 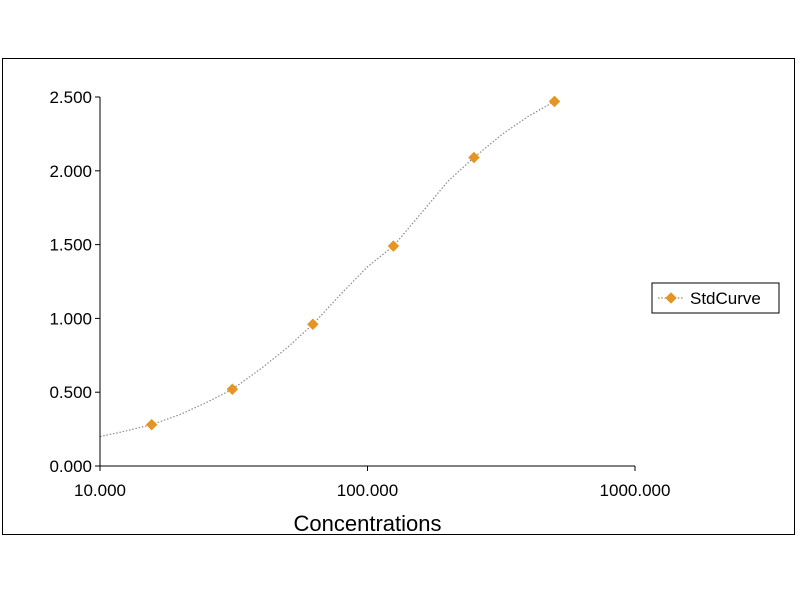 What do you see at coordinates (70, 171) in the screenshot?
I see `y-tick-label: 2.000` at bounding box center [70, 171].